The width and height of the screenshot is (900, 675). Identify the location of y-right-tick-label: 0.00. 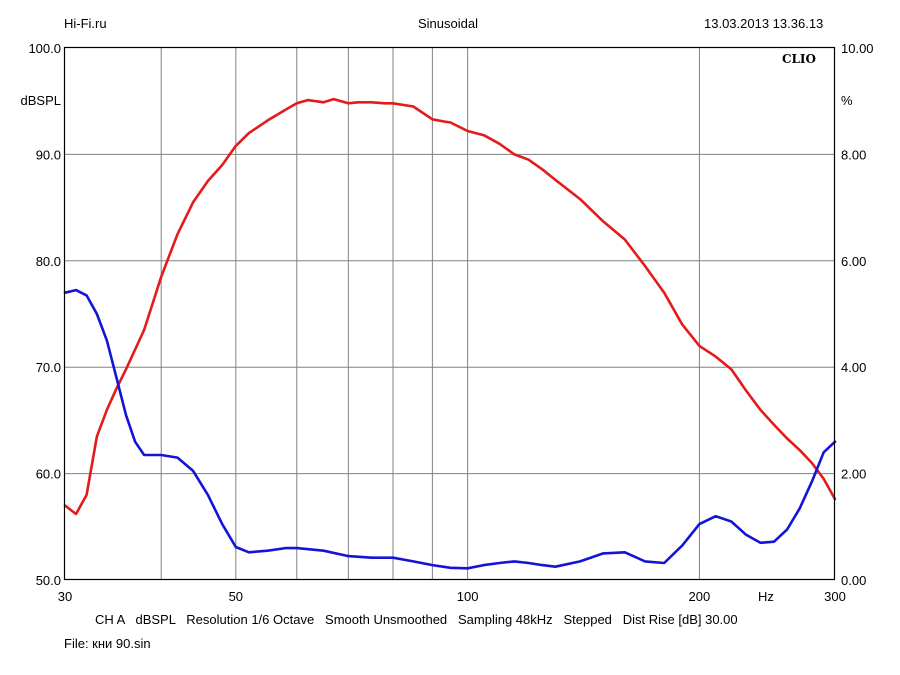
(853, 580).